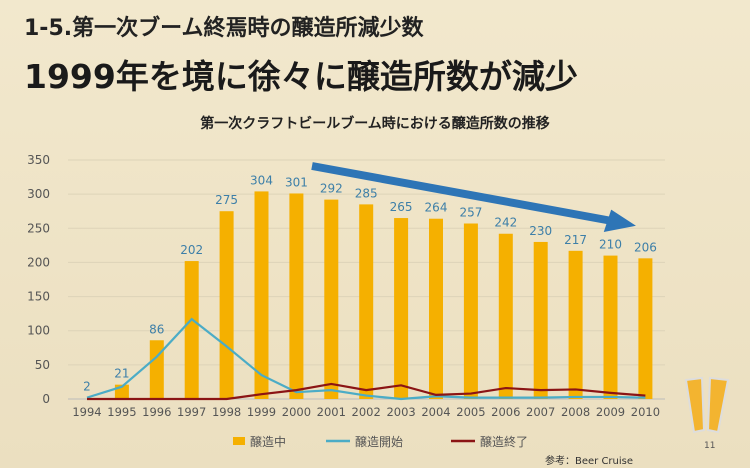 This screenshot has height=468, width=750. Describe the element at coordinates (42, 365) in the screenshot. I see `y-tick-label: 50` at that location.